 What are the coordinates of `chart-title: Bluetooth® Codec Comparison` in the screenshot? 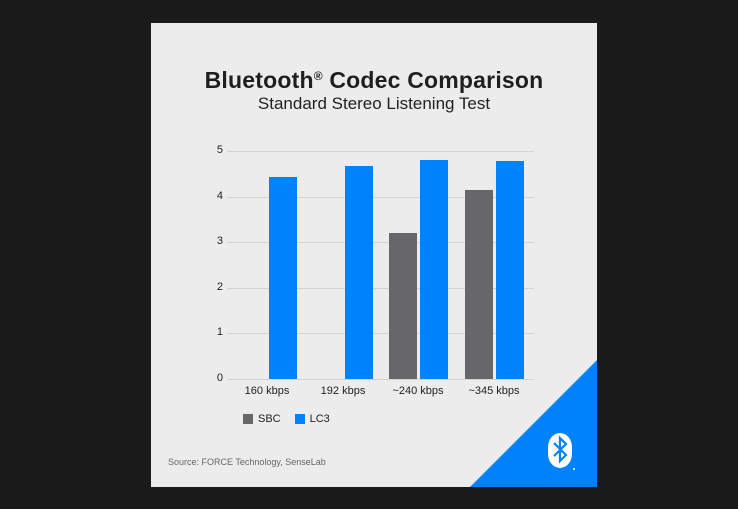 It's located at (374, 80).